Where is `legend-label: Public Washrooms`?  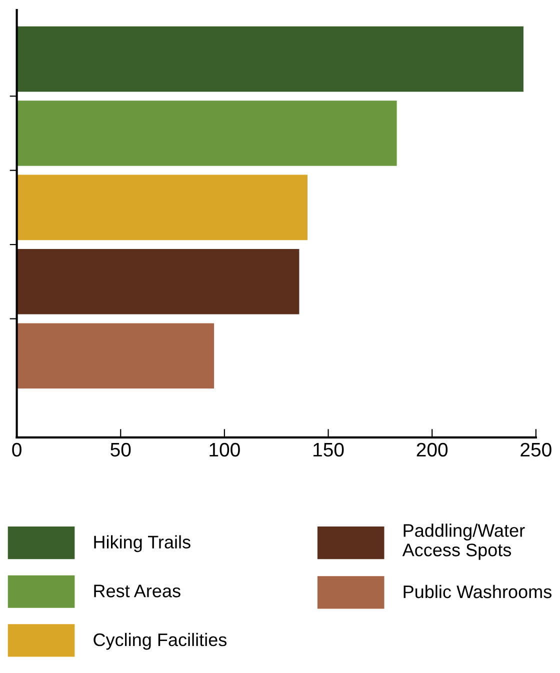
legend-label: Public Washrooms is located at coordinates (478, 591).